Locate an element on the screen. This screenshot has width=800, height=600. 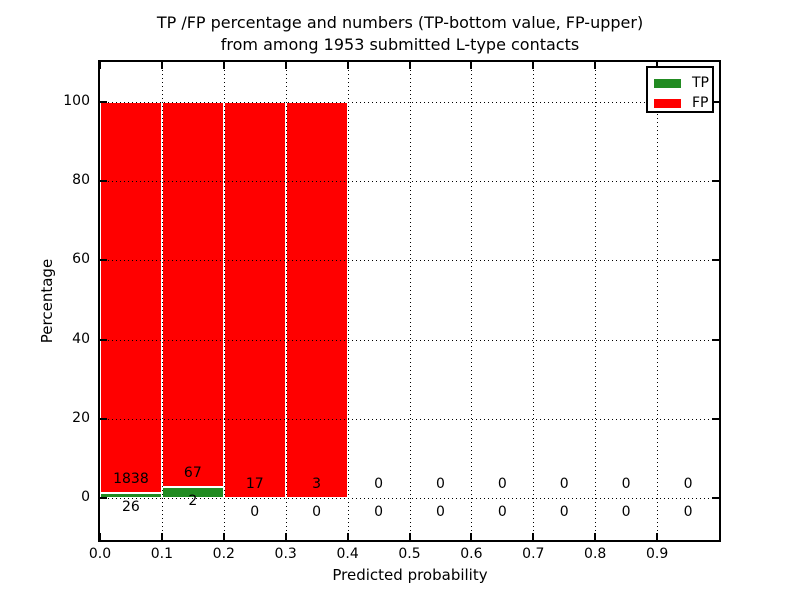
x-tick-label: 0.3 is located at coordinates (285, 554).